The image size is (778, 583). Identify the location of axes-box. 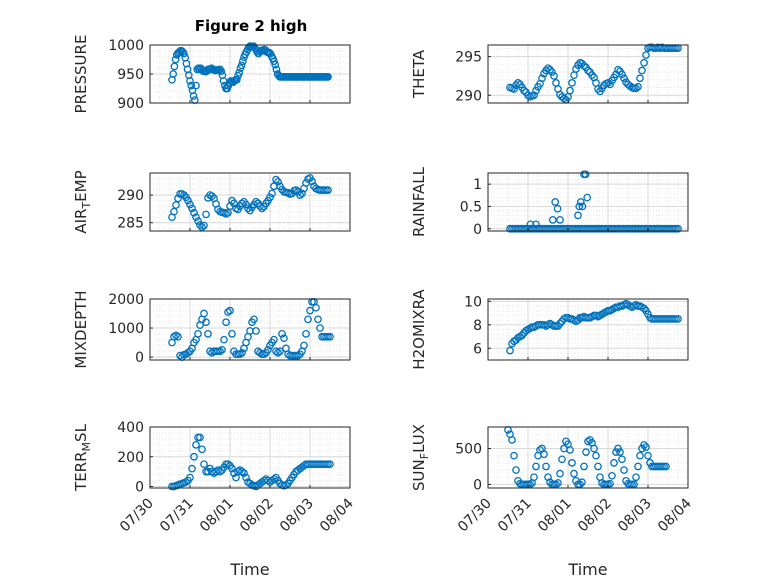
(250, 329).